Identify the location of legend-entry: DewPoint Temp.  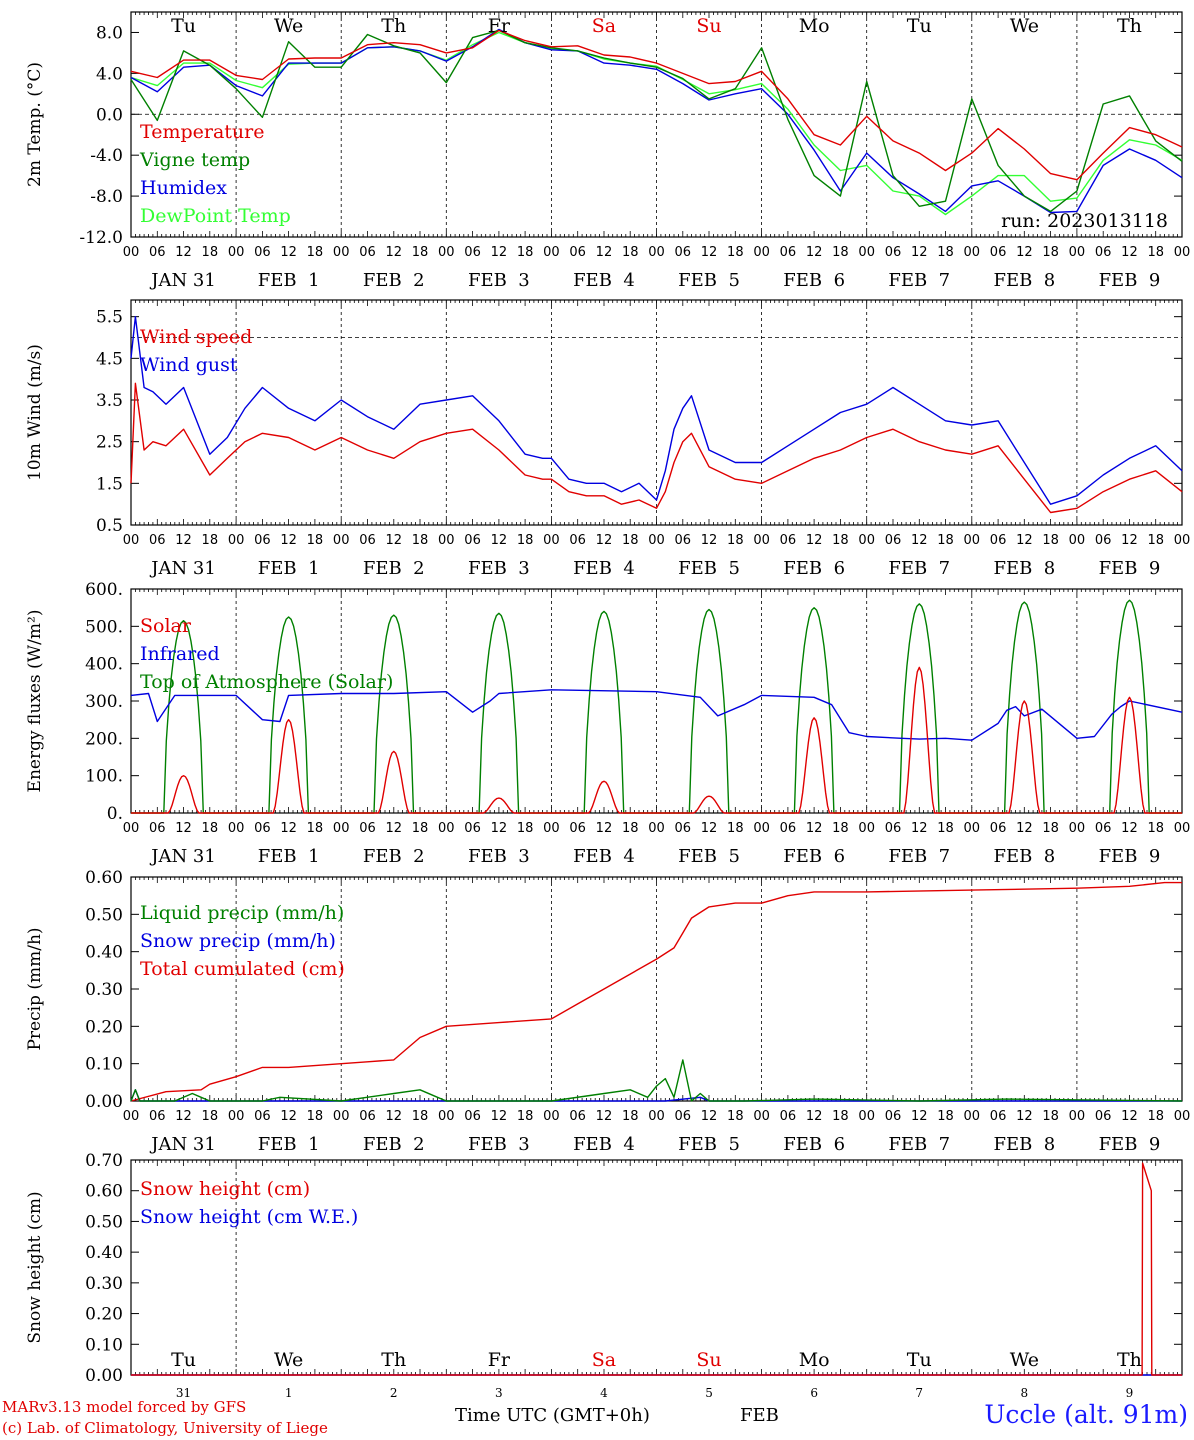
(215, 216).